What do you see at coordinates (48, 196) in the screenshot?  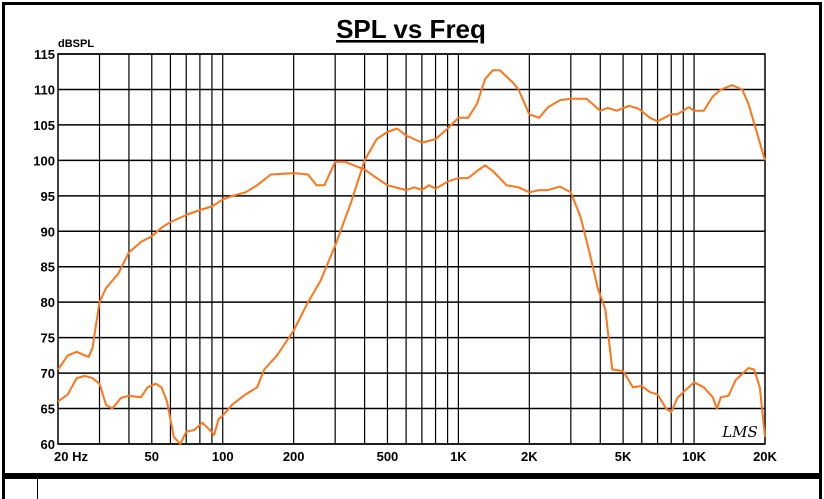 I see `y-tick-label: 95` at bounding box center [48, 196].